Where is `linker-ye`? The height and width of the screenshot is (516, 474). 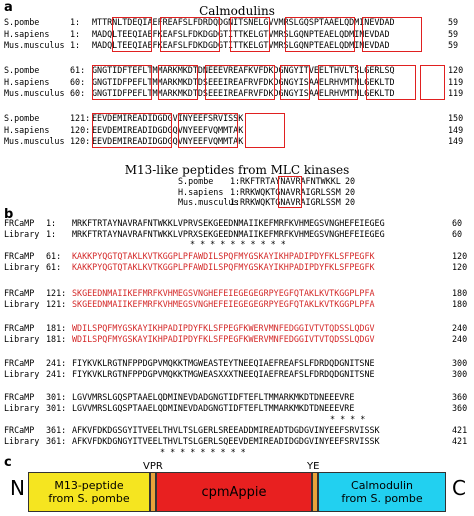 linker-ye is located at coordinates (315, 492).